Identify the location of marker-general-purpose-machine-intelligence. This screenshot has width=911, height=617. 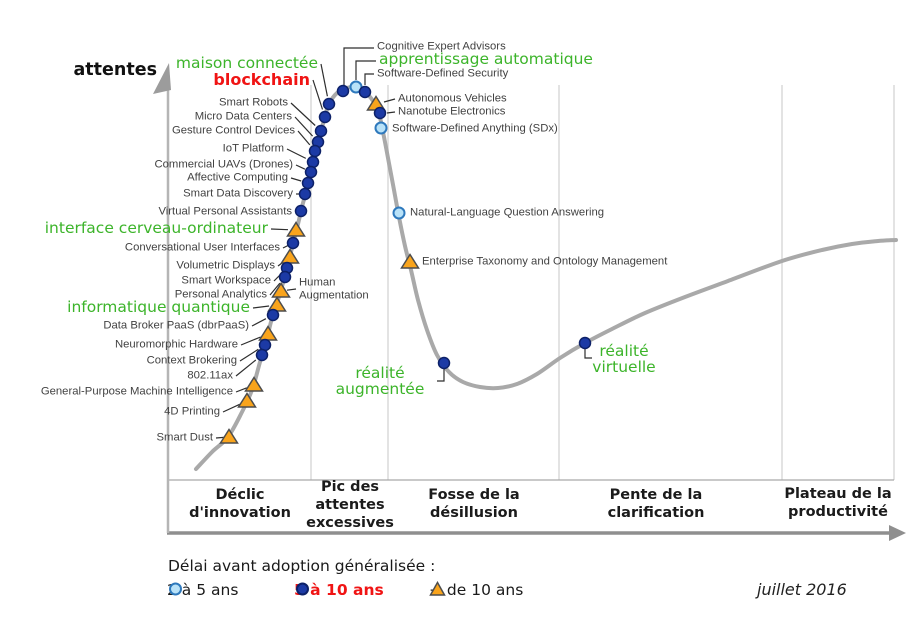
(254, 384).